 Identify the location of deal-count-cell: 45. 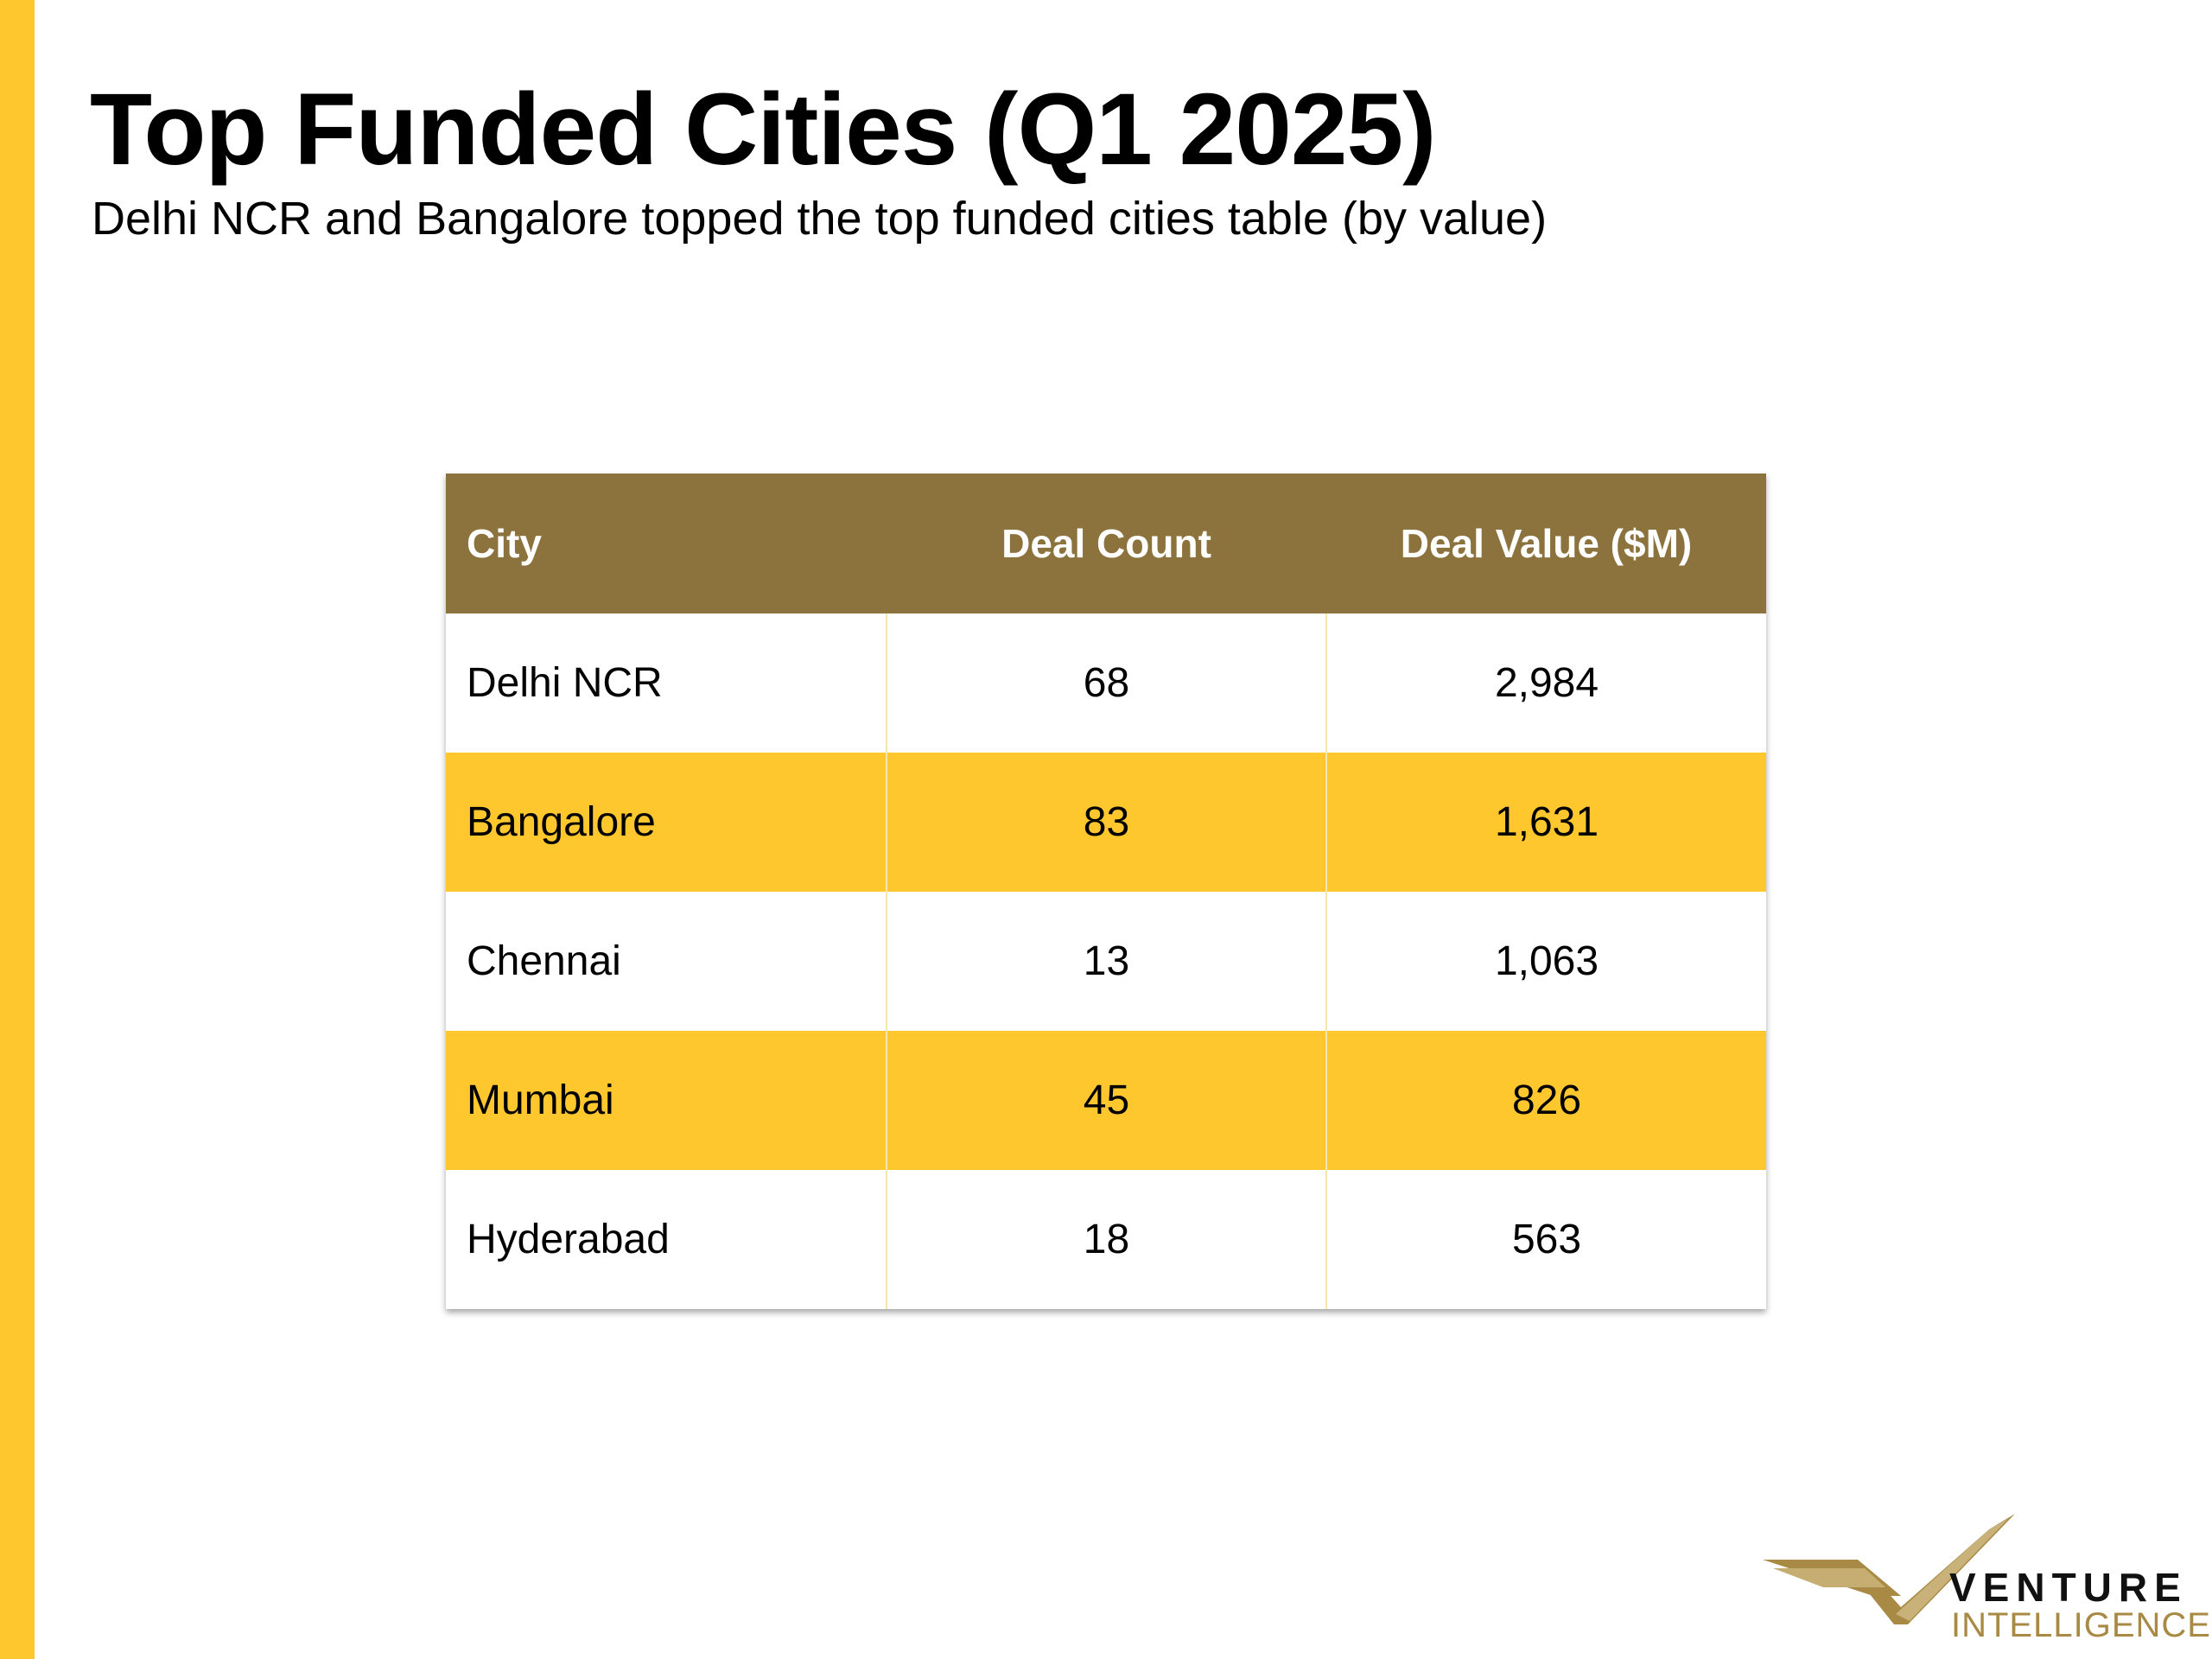
(1106, 1100).